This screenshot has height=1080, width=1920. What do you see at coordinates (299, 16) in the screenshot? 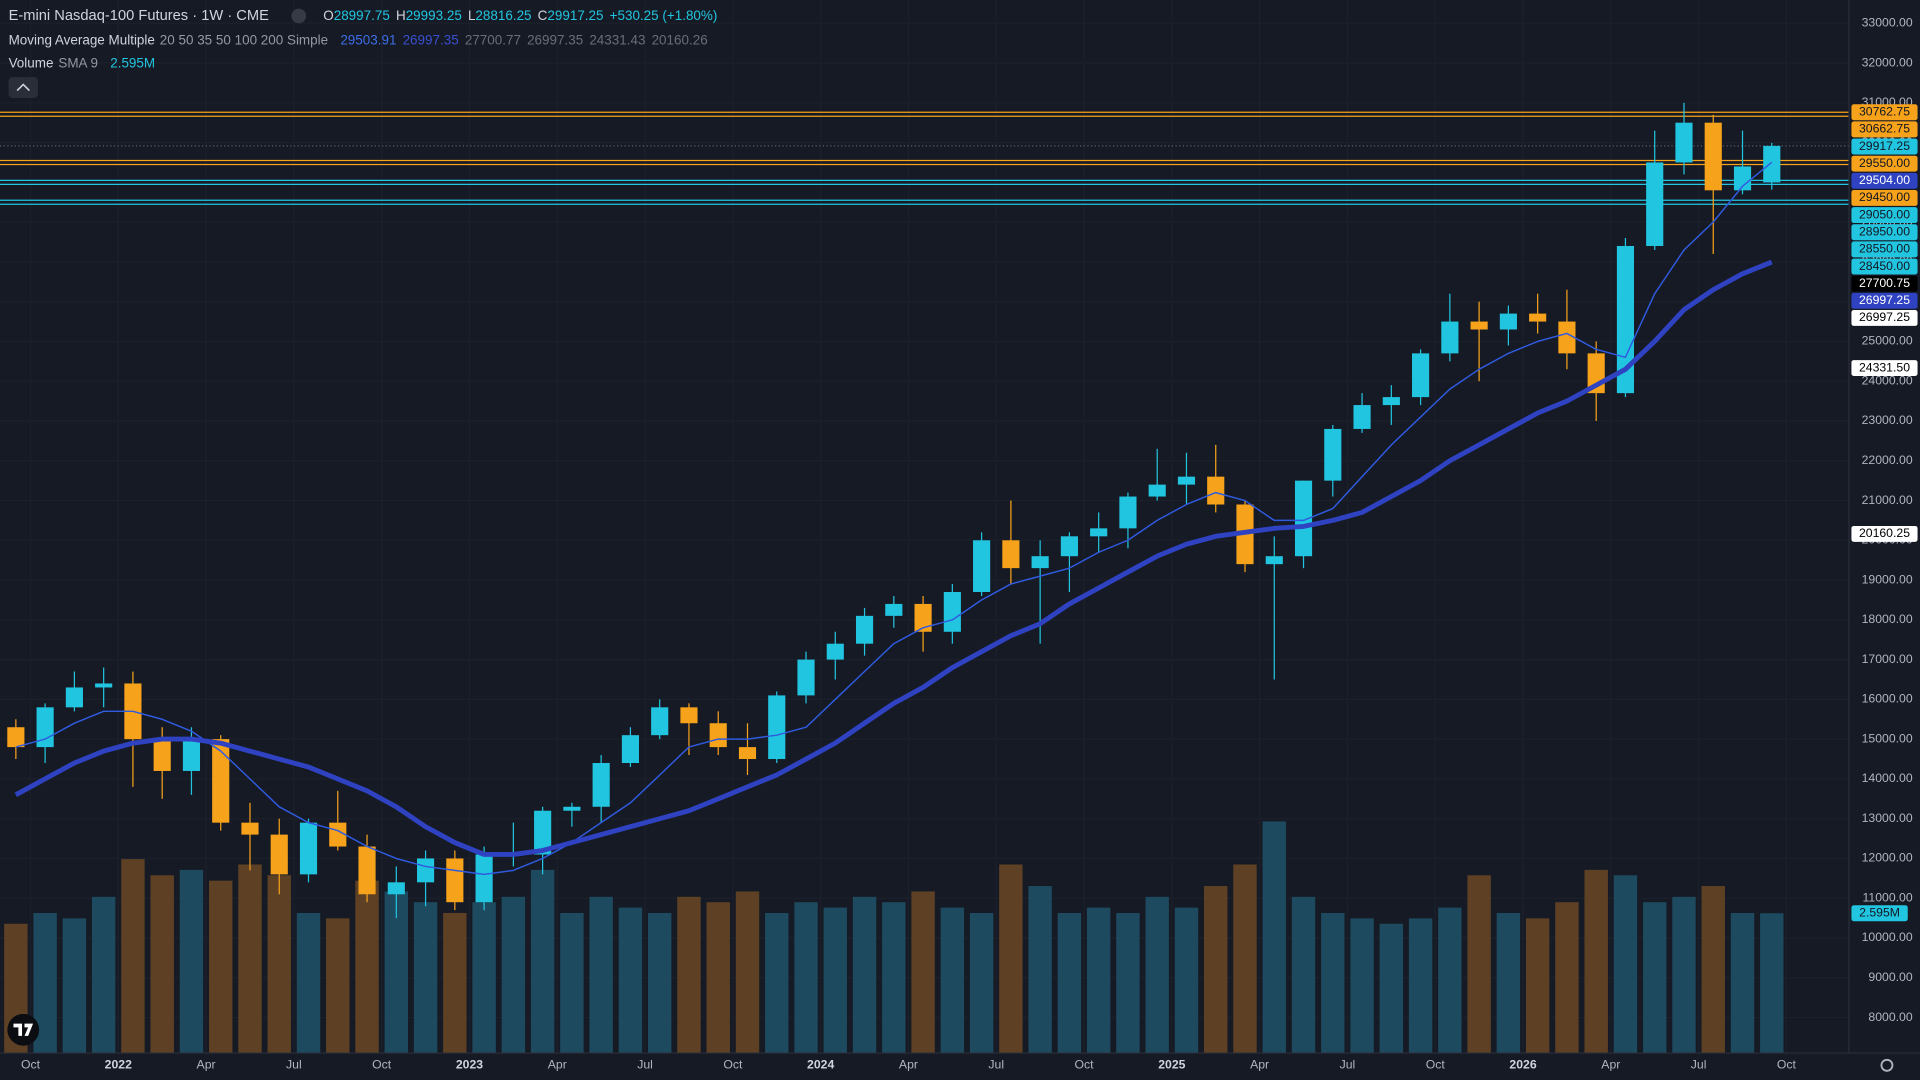
I see `visibility-toggle` at bounding box center [299, 16].